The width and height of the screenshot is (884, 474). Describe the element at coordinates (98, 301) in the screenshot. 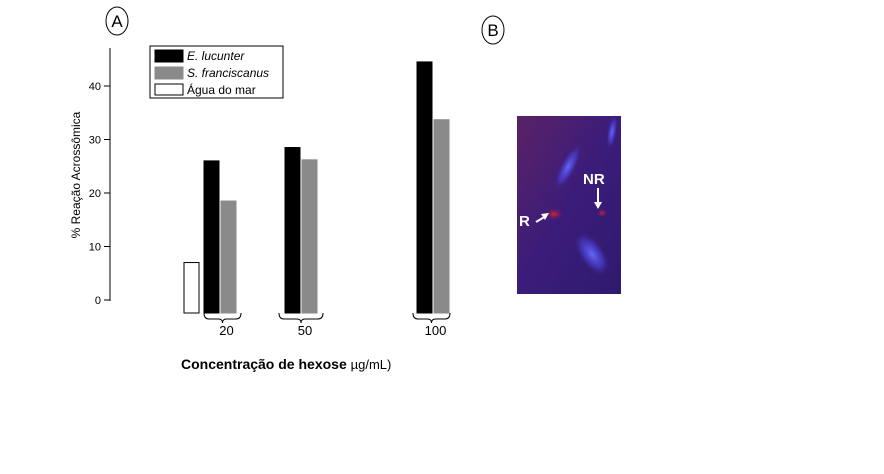

I see `y-tick-label-0: 0` at that location.